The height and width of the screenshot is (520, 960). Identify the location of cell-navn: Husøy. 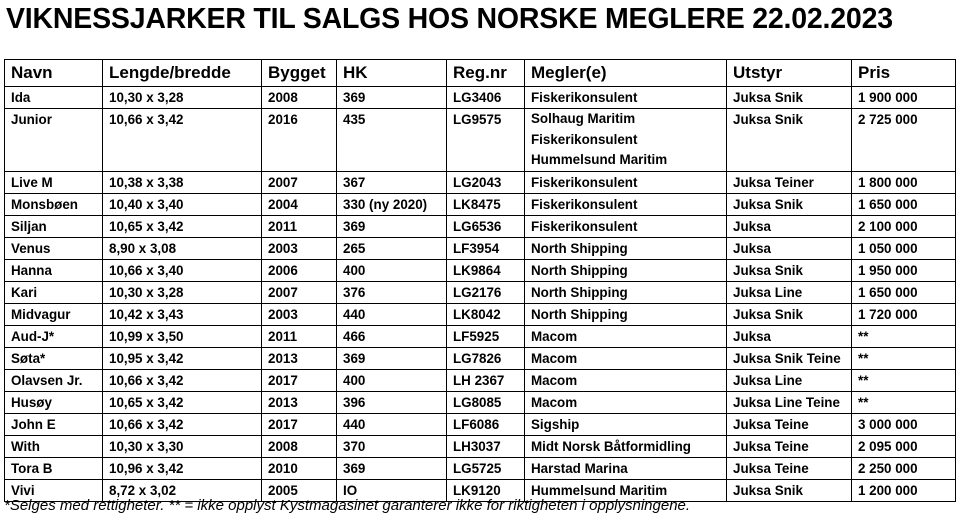
(53, 402).